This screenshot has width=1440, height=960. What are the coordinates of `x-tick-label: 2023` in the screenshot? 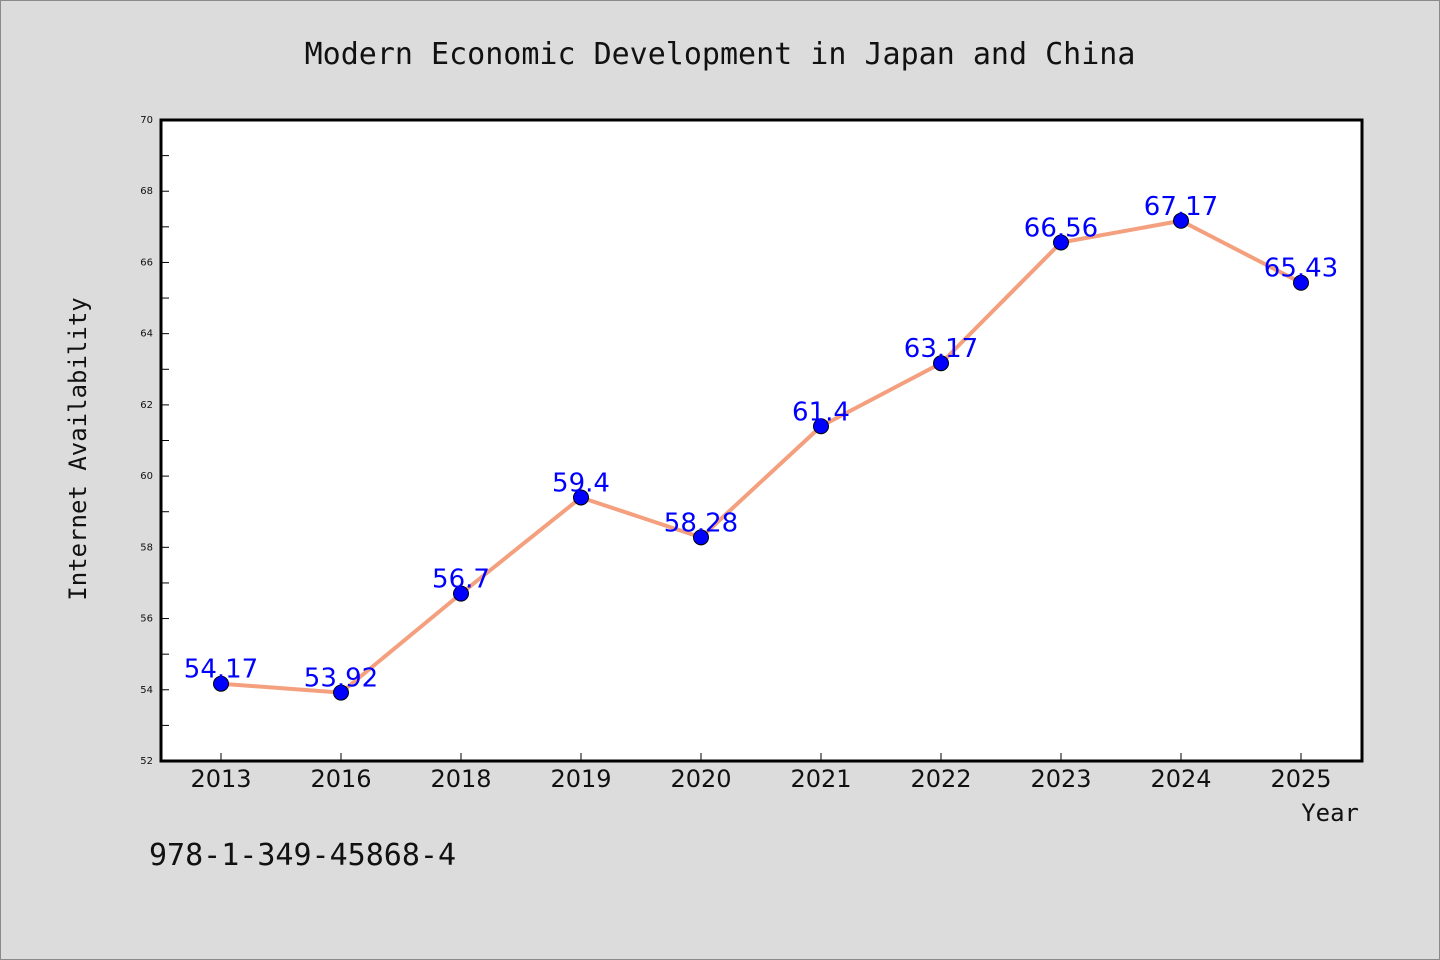 It's located at (1060, 779).